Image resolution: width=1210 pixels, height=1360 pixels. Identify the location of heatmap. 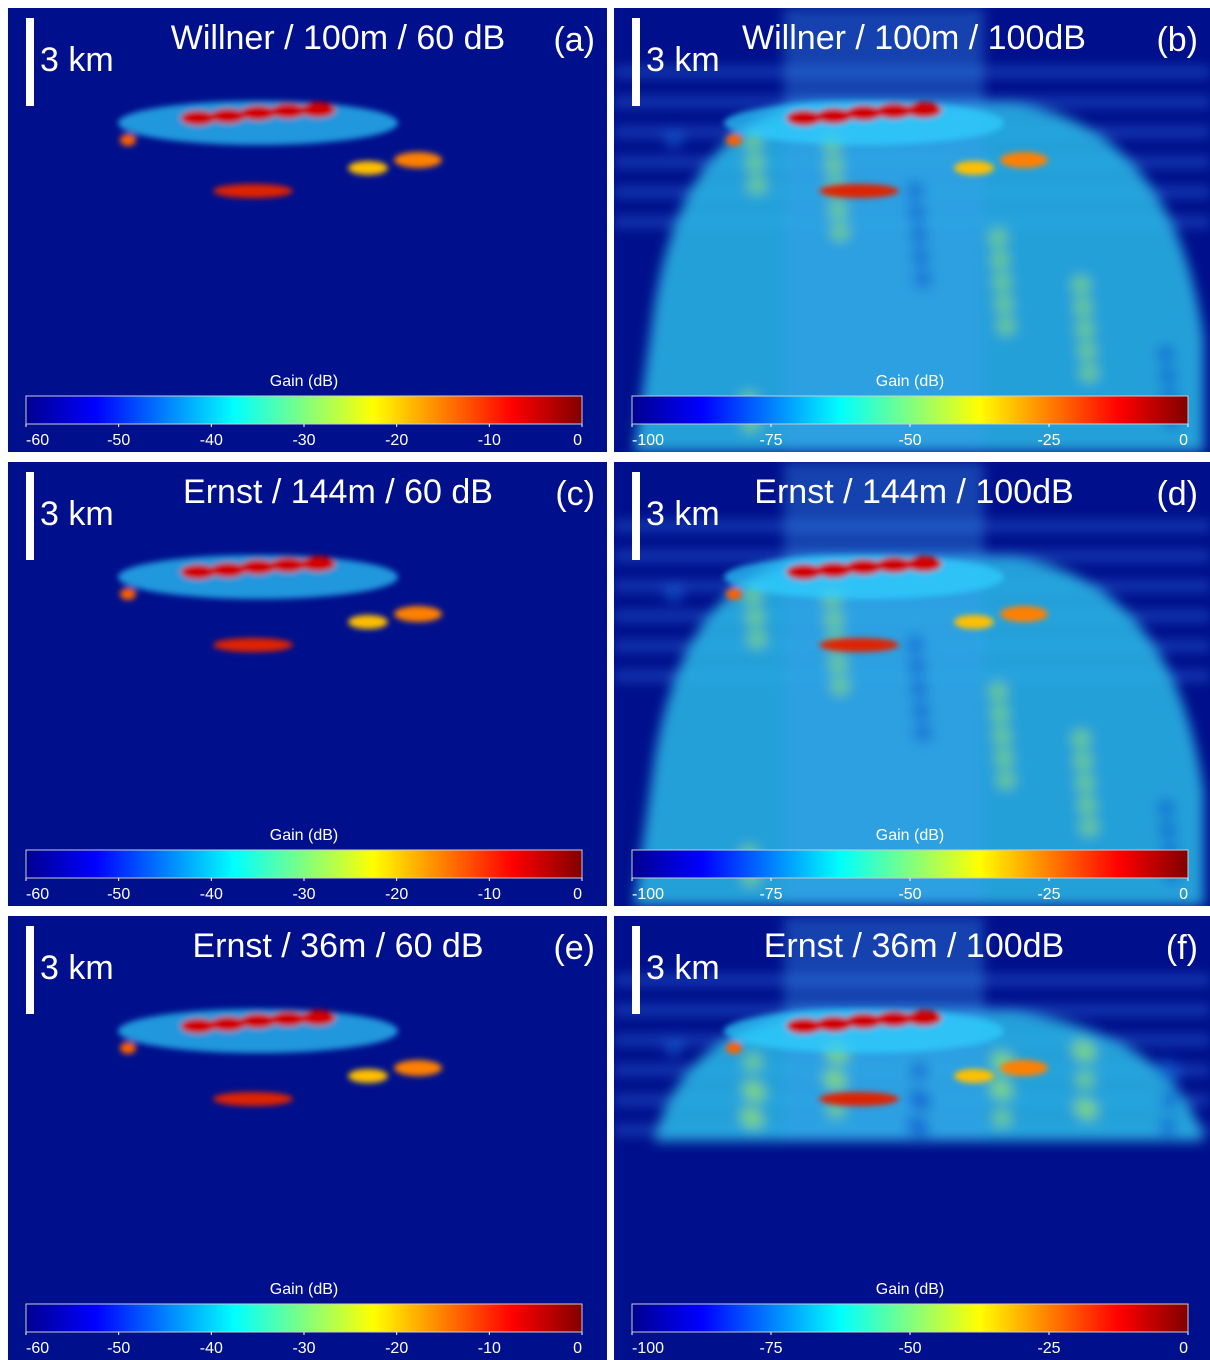
(280, 603).